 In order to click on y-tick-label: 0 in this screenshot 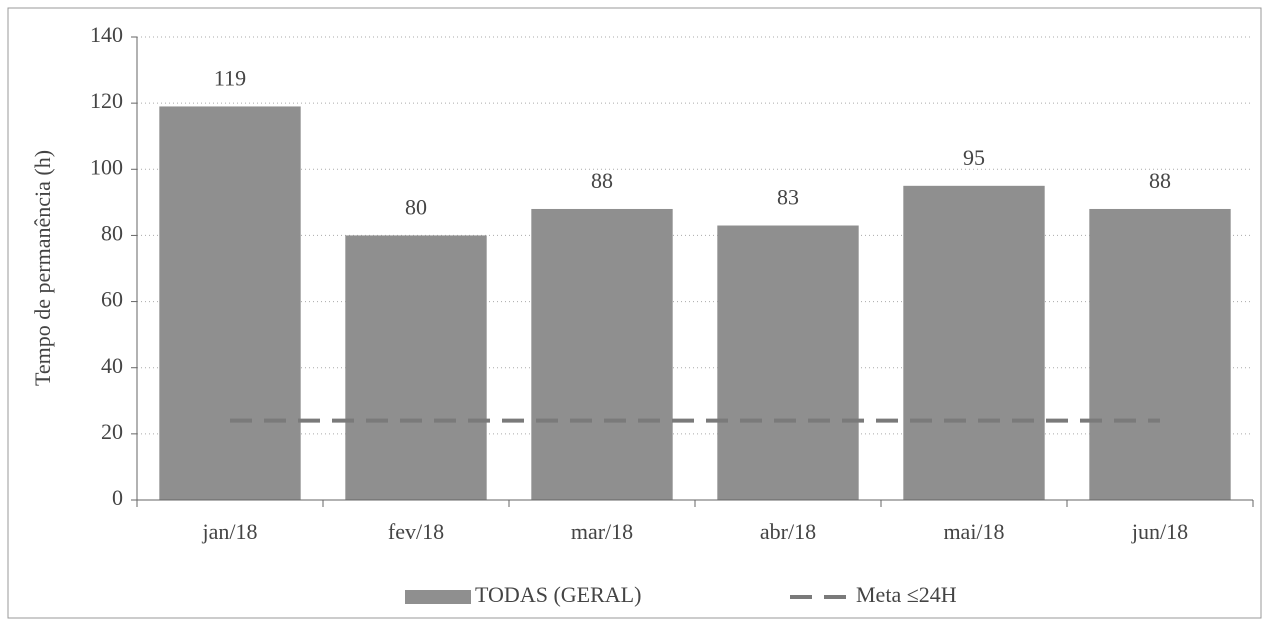, I will do `click(117, 497)`.